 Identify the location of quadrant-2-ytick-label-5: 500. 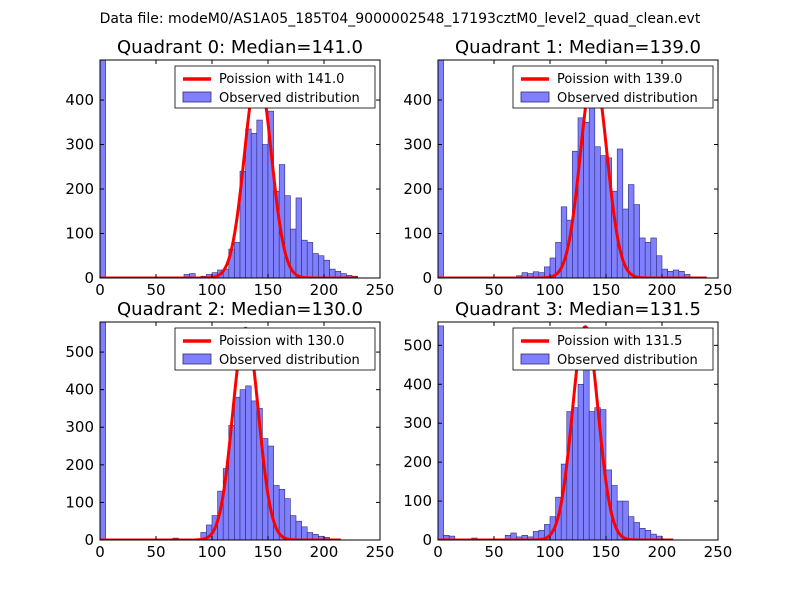
(79, 352).